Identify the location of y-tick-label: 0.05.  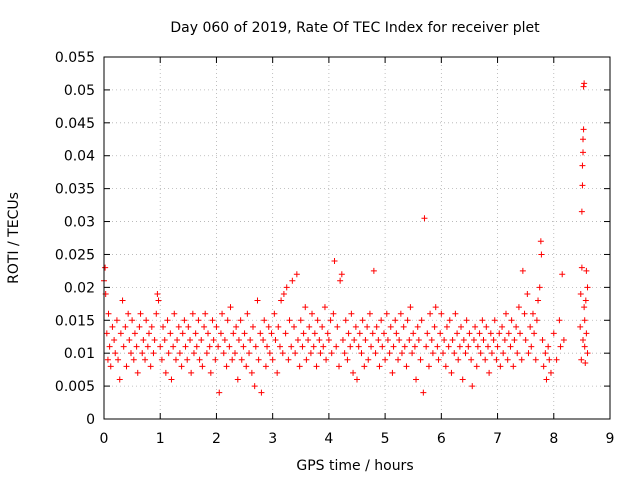
(79, 91).